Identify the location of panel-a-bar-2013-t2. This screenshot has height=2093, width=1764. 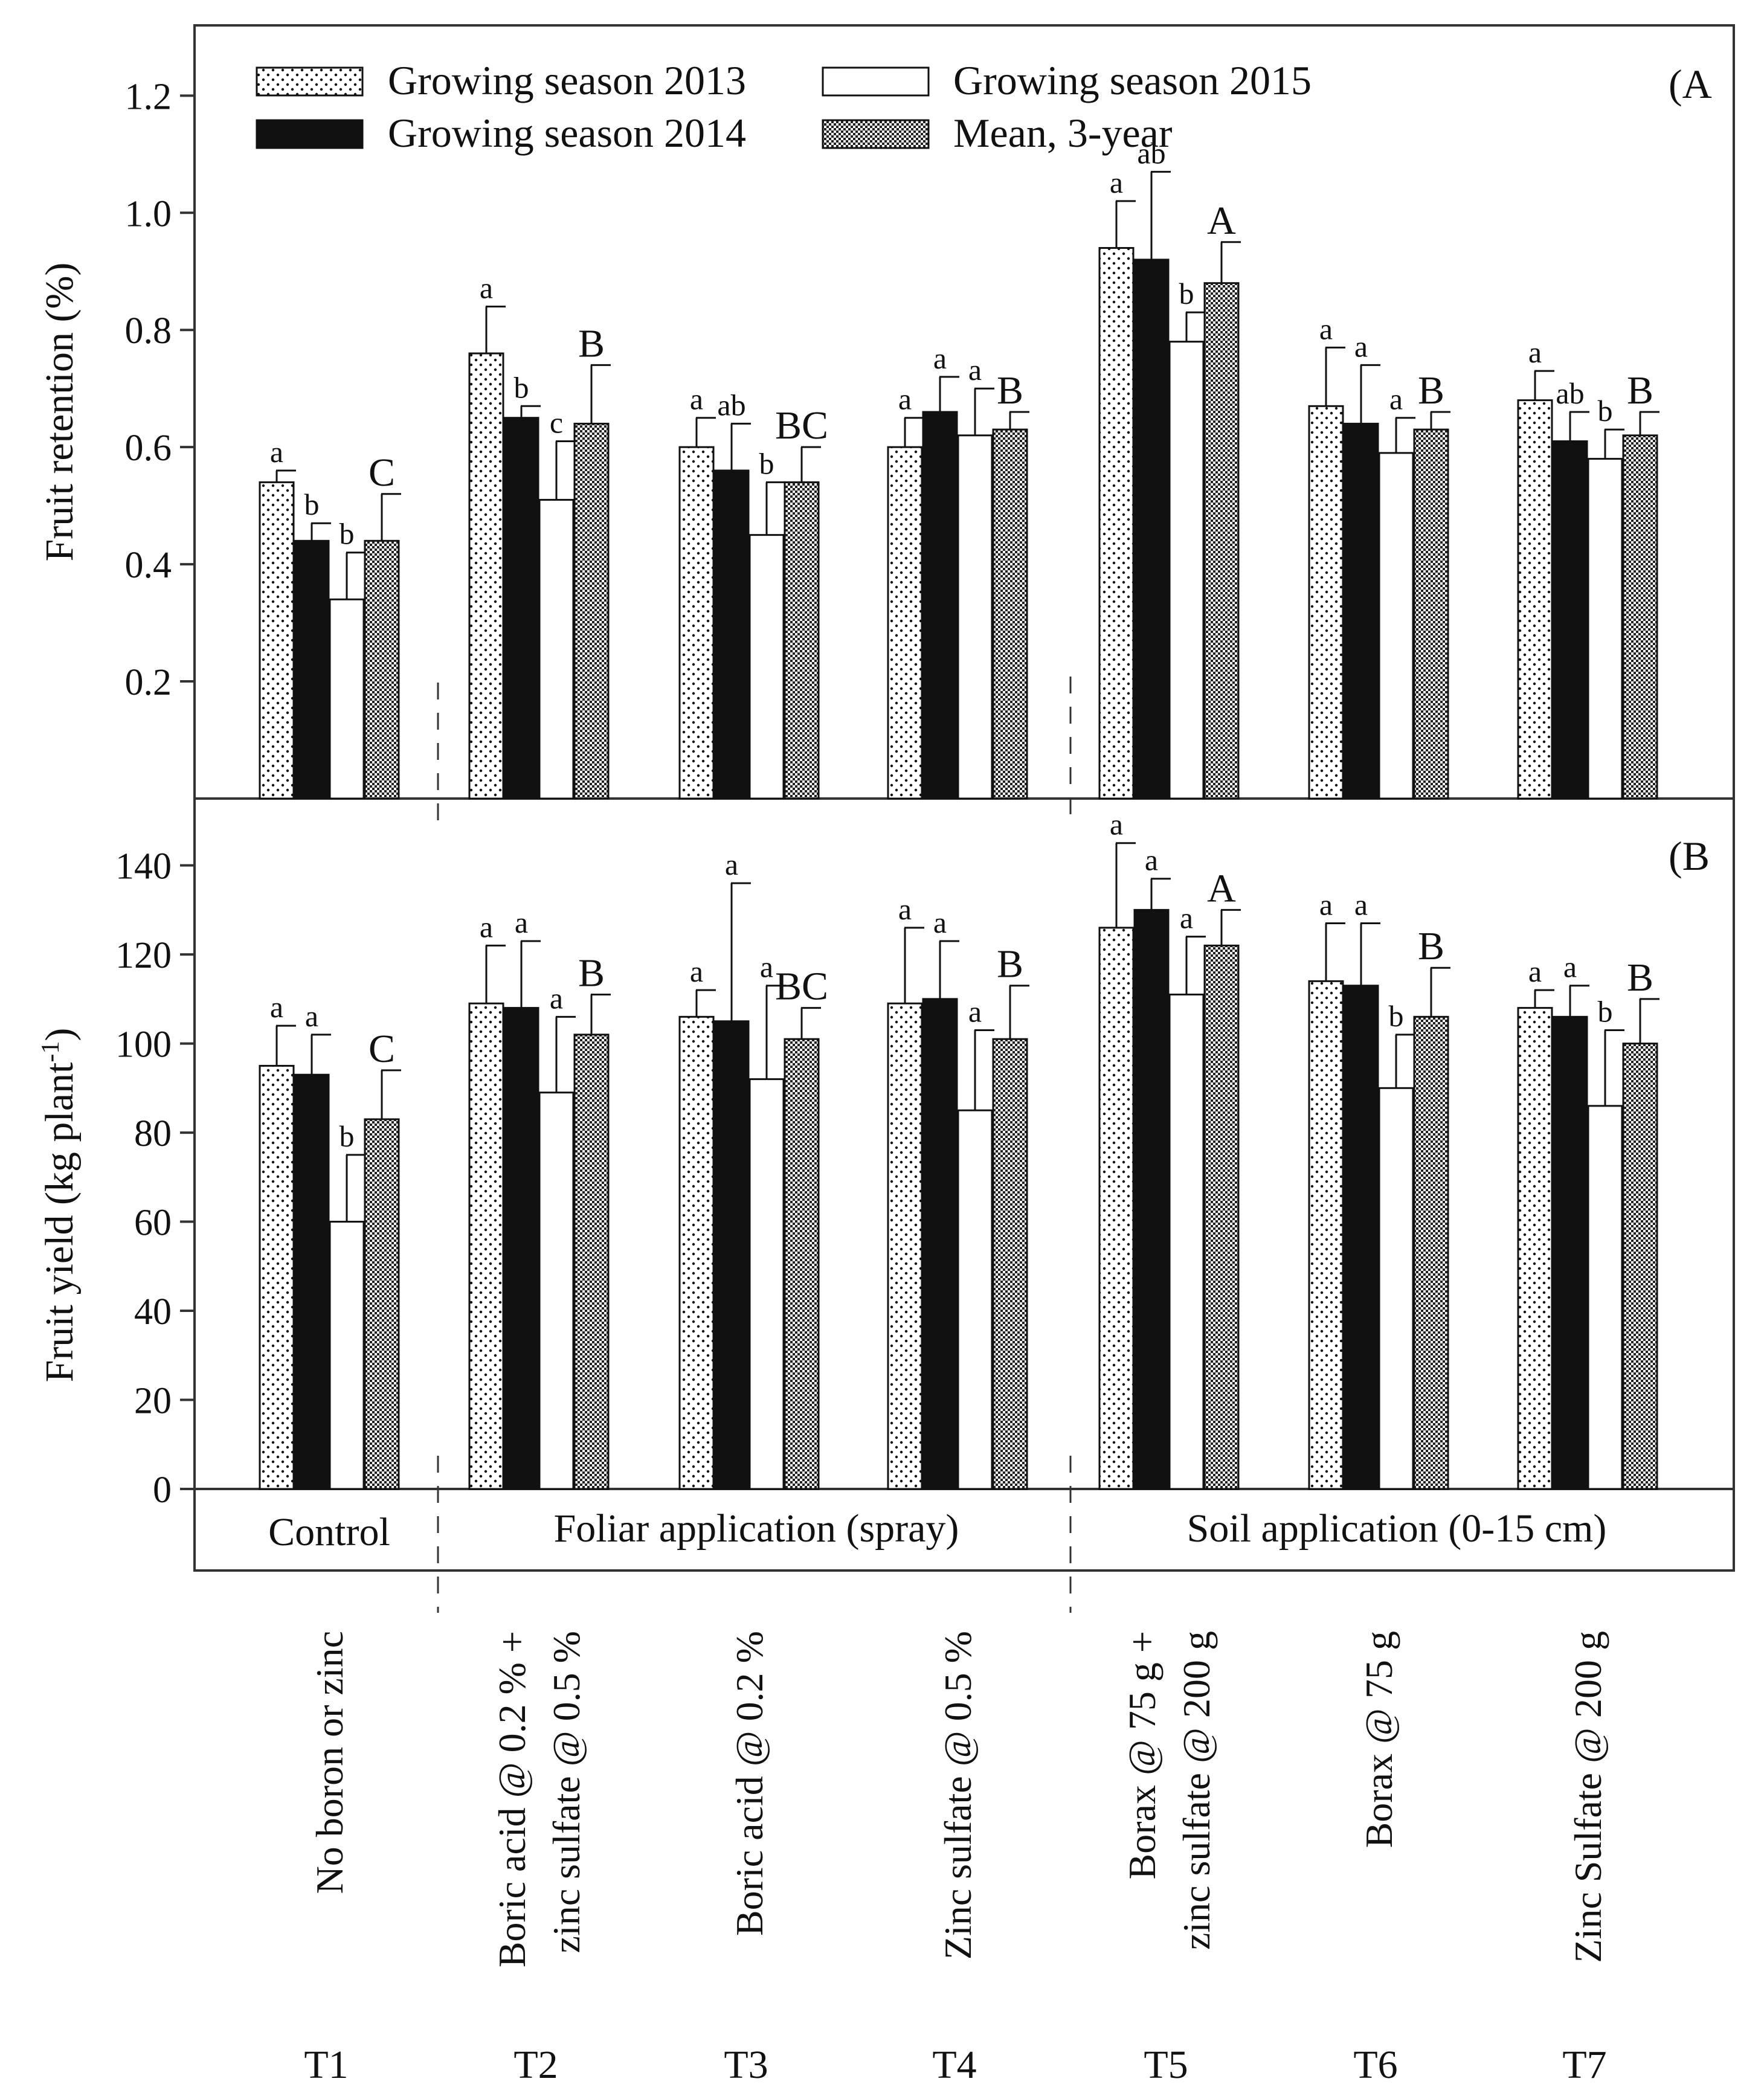
(486, 576).